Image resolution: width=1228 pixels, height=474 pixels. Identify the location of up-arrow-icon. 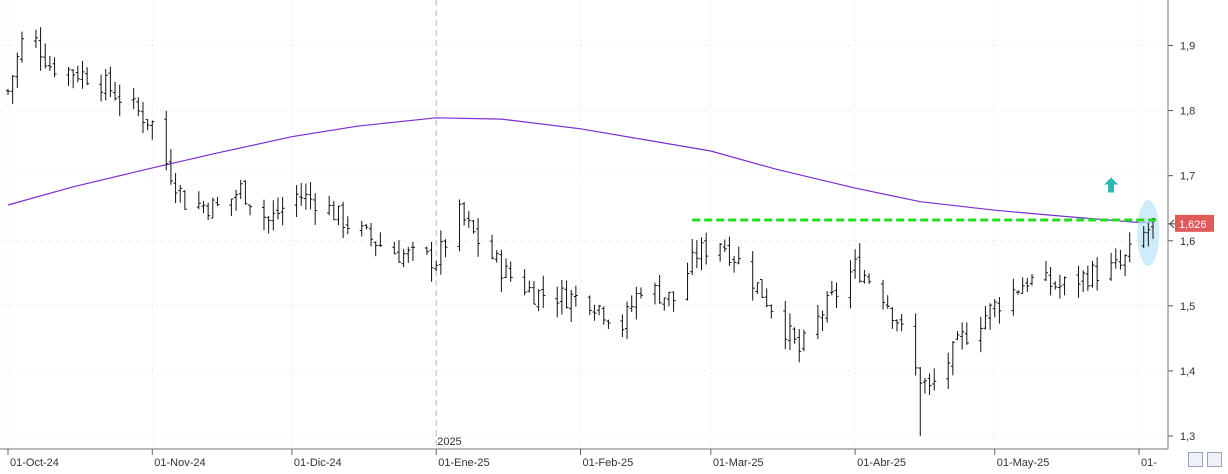
(1111, 185).